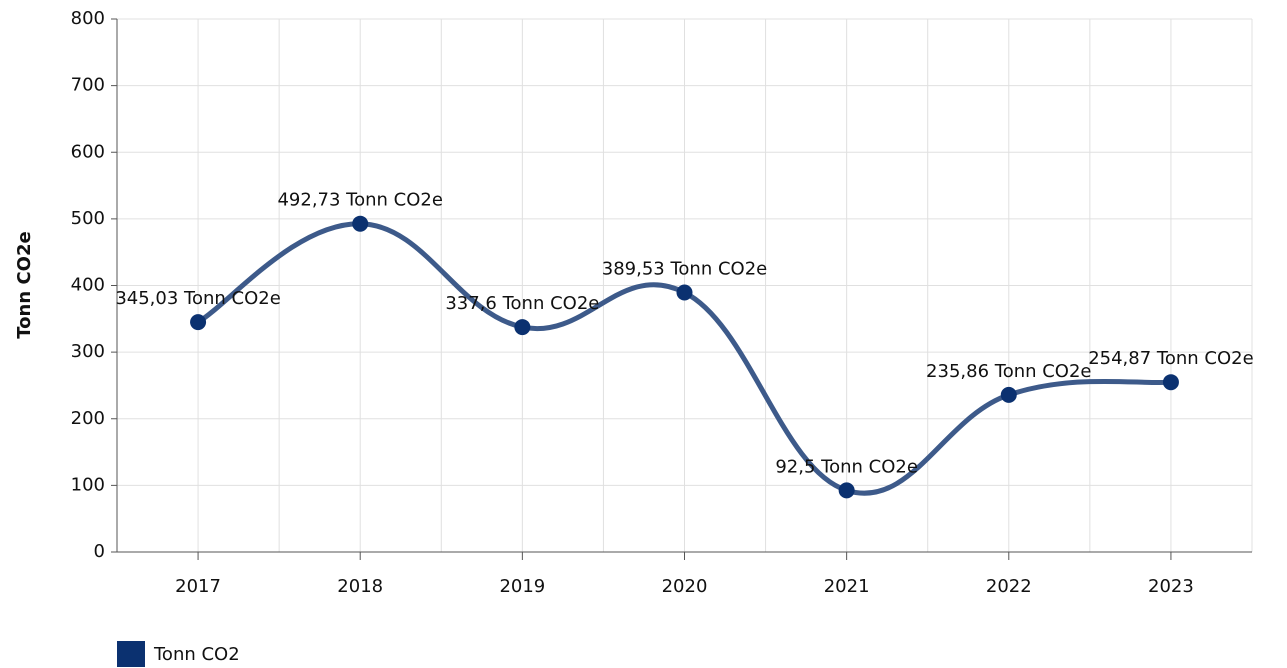  I want to click on data-label: 337,6 Tonn CO2e, so click(522, 303).